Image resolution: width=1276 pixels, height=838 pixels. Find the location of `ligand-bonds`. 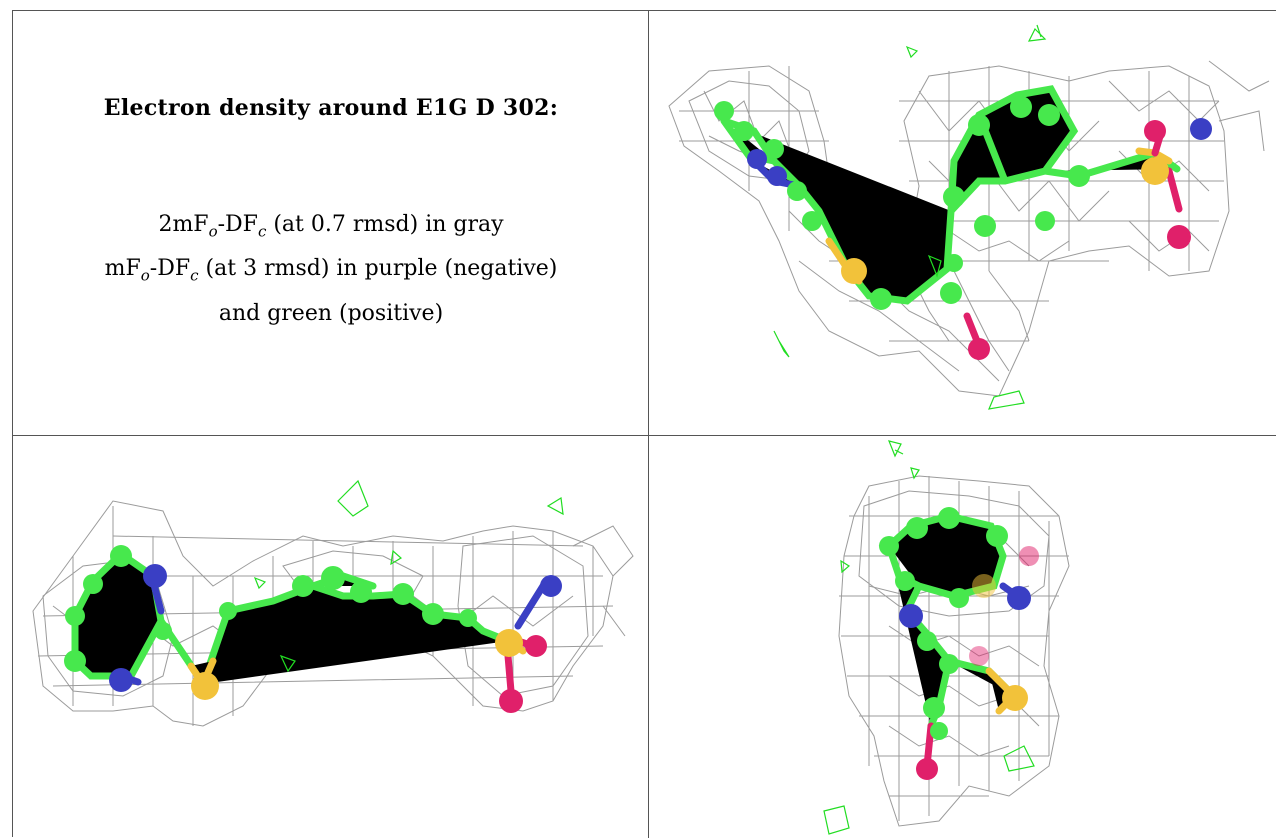

ligand-bonds is located at coordinates (951, 217).